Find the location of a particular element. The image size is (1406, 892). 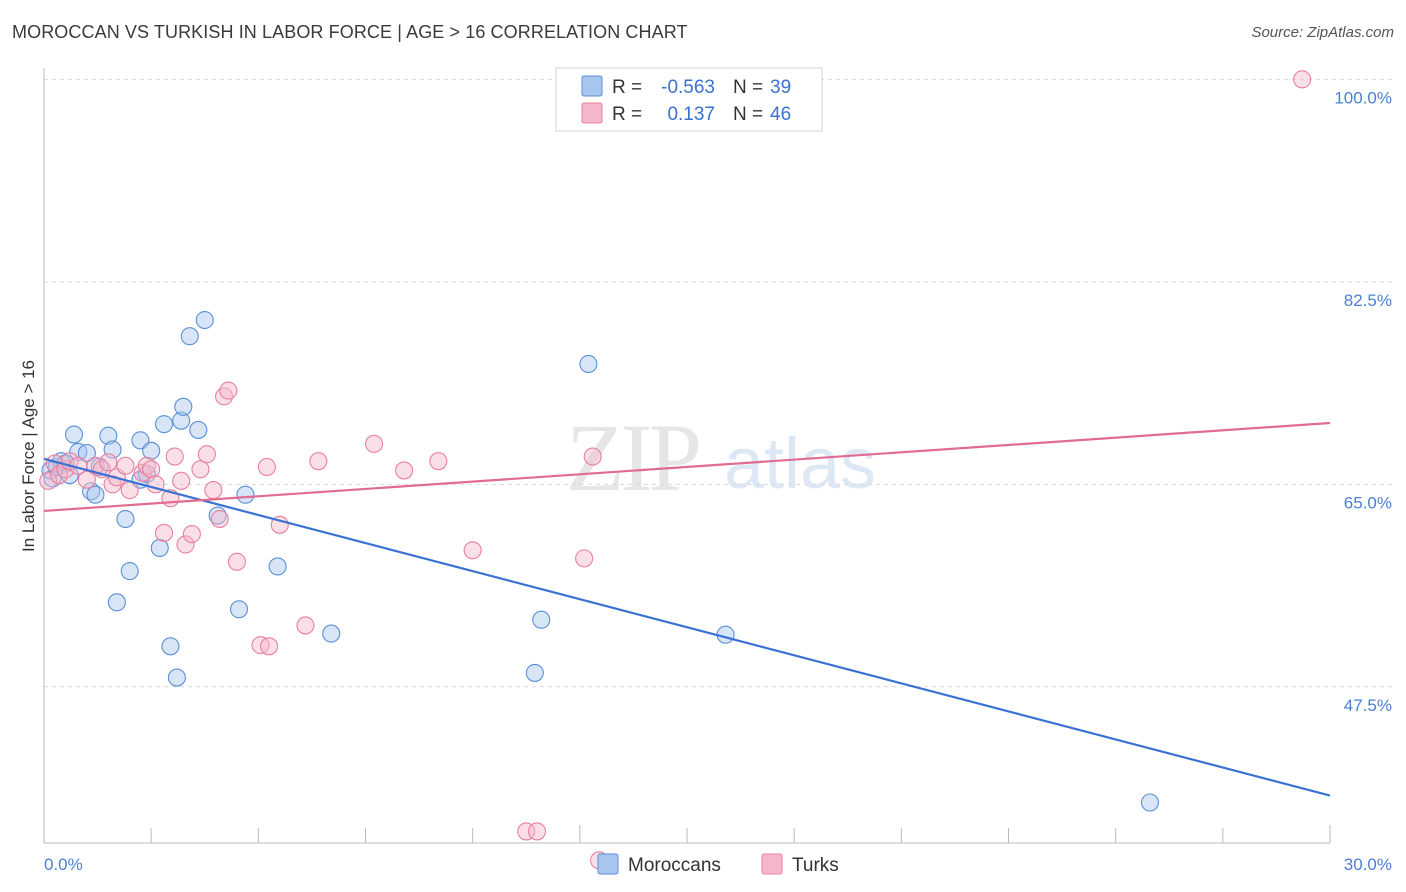

x-tick-label-min: 0.0% is located at coordinates (63, 864).